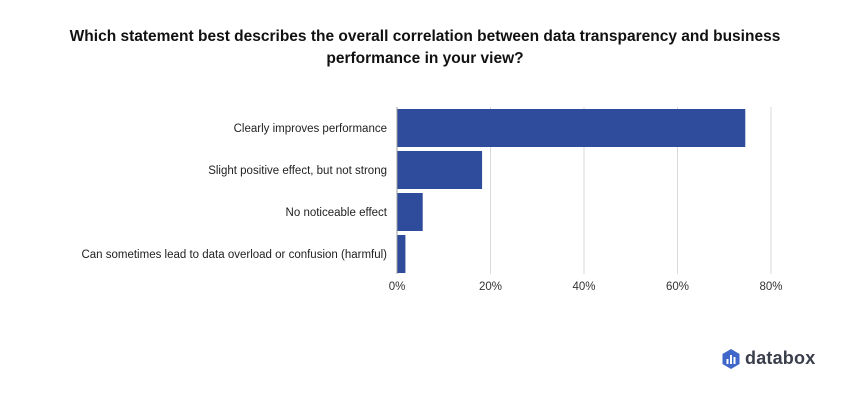  I want to click on x-tick-label: 20%, so click(490, 287).